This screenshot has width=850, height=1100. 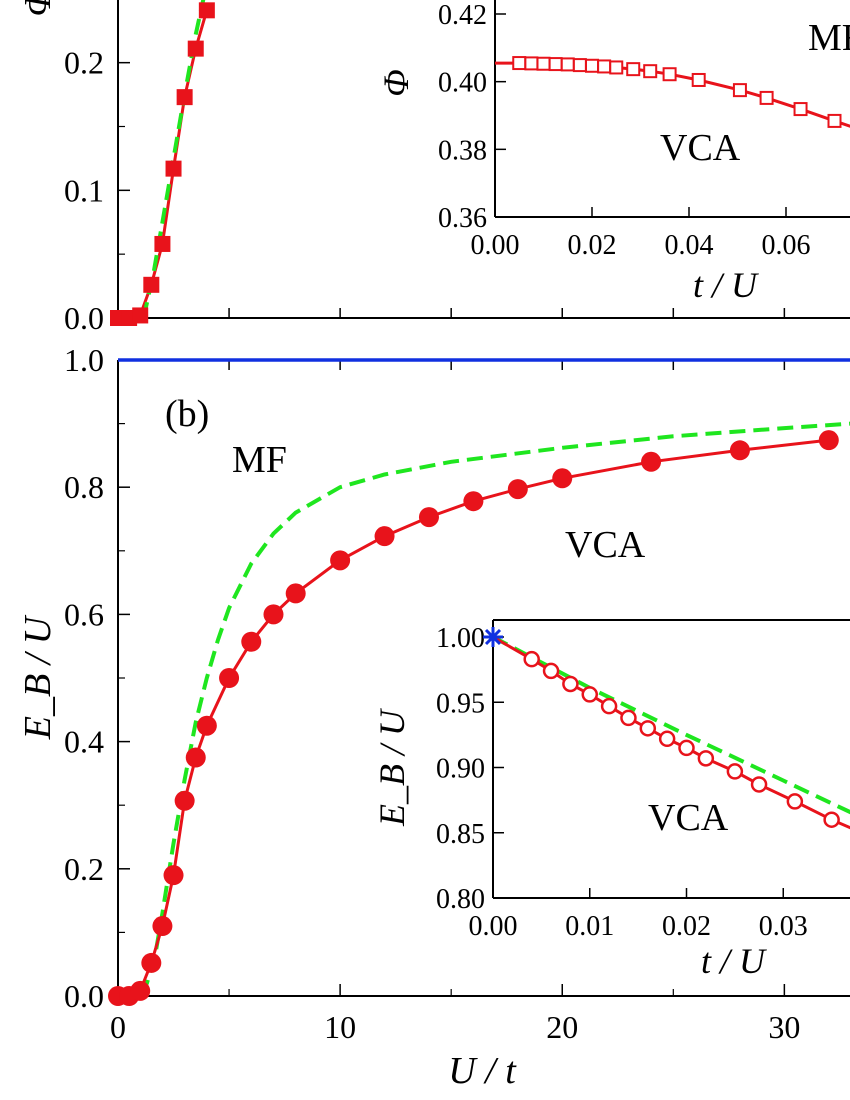 What do you see at coordinates (672, 108) in the screenshot?
I see `panel-a-inset-background` at bounding box center [672, 108].